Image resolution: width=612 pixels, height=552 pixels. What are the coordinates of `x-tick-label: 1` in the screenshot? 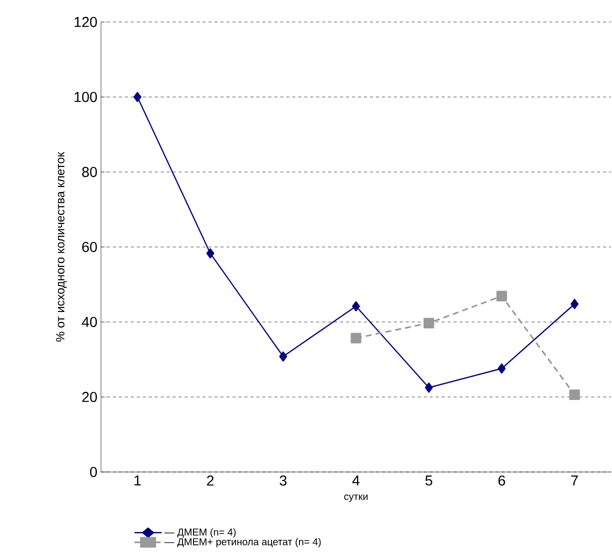 It's located at (137, 481).